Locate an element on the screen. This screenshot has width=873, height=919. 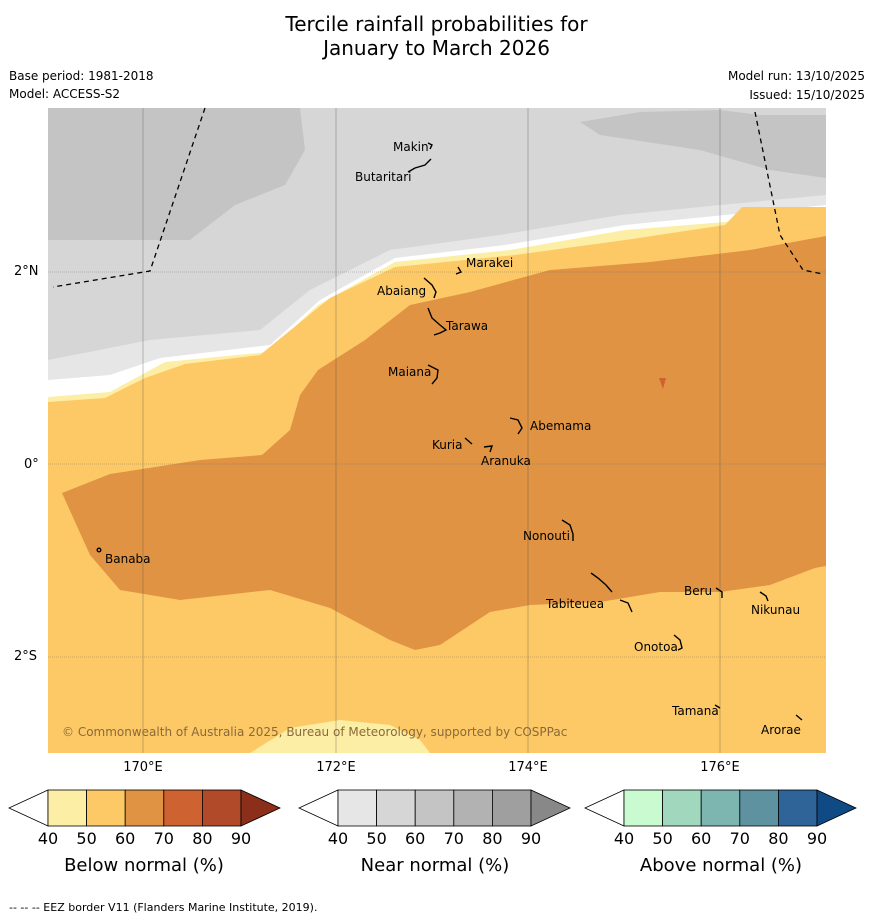
island-label-aranuka: Aranuka is located at coordinates (506, 461).